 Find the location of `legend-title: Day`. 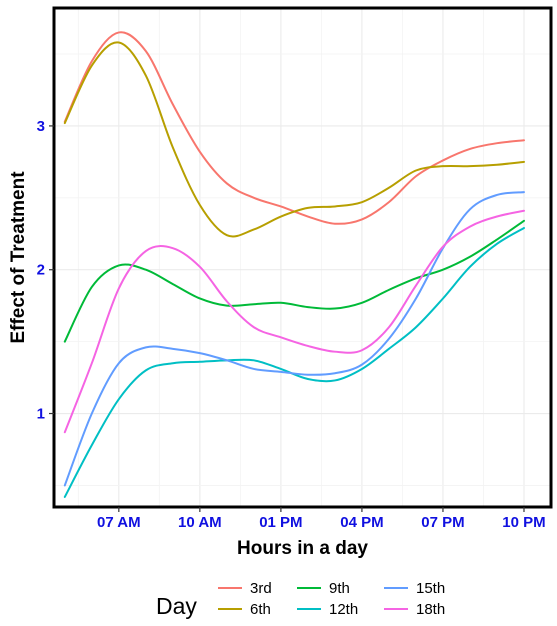

legend-title: Day is located at coordinates (176, 606).